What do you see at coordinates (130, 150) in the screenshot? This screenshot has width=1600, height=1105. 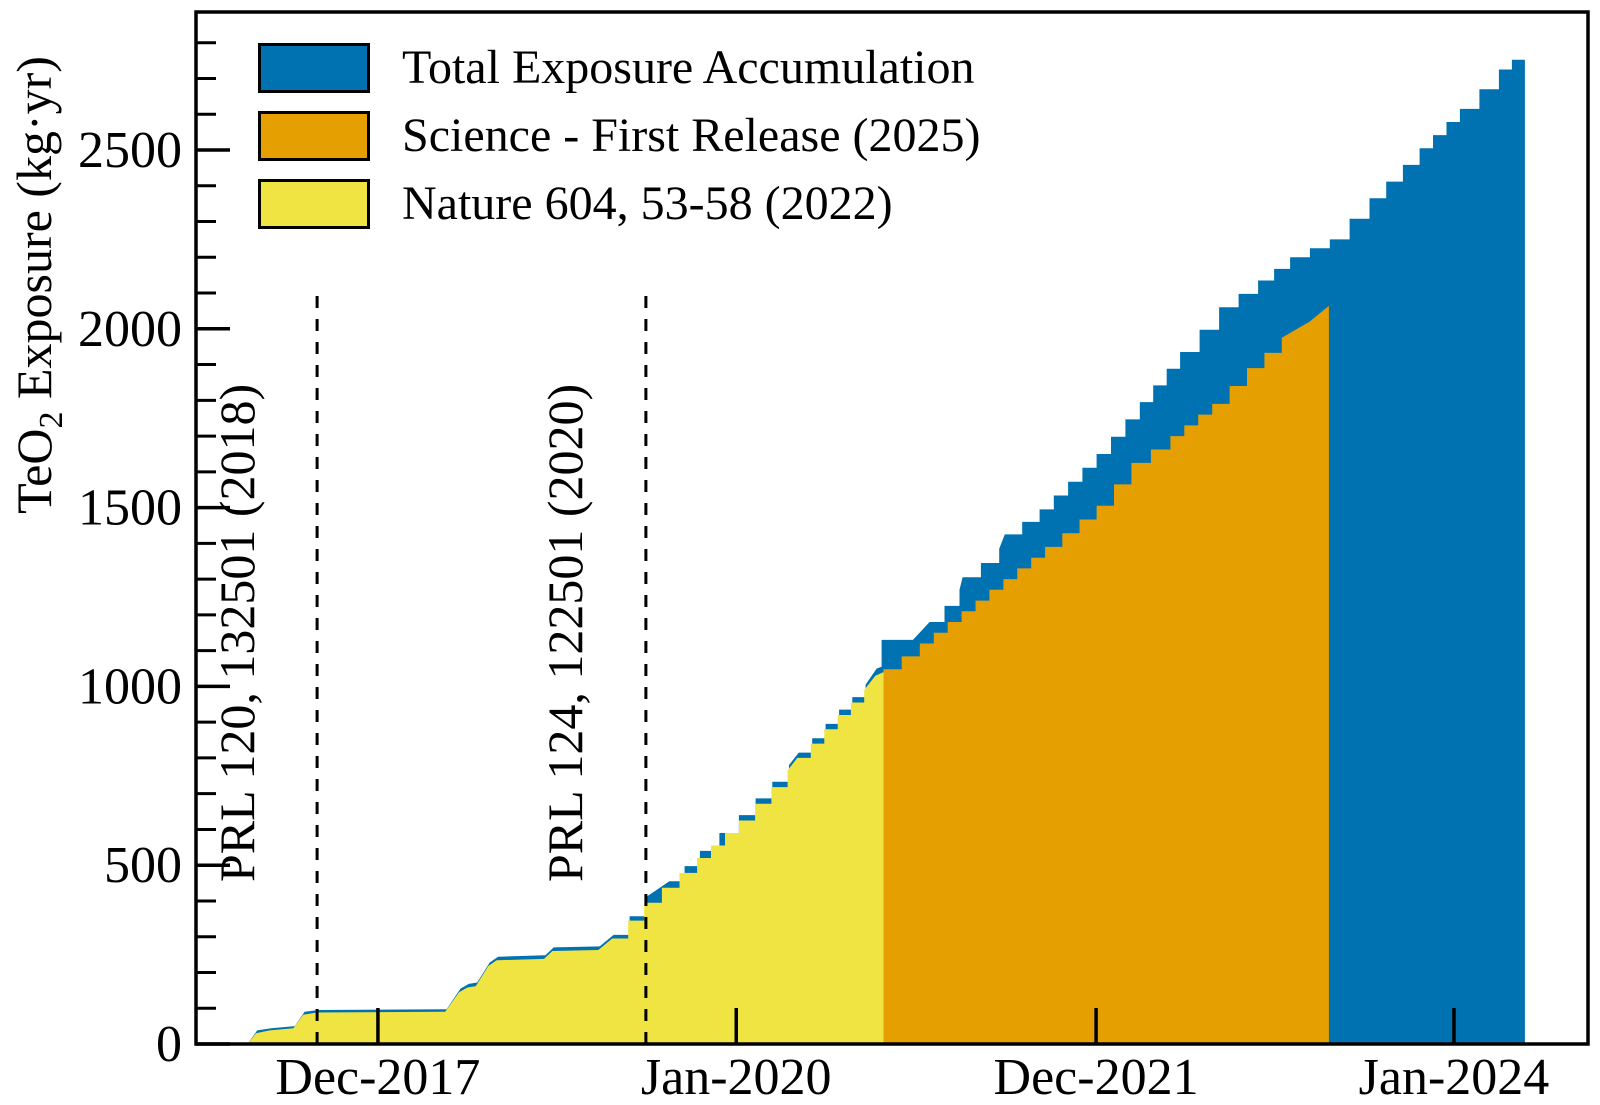 I see `y-tick-label: 2500` at bounding box center [130, 150].